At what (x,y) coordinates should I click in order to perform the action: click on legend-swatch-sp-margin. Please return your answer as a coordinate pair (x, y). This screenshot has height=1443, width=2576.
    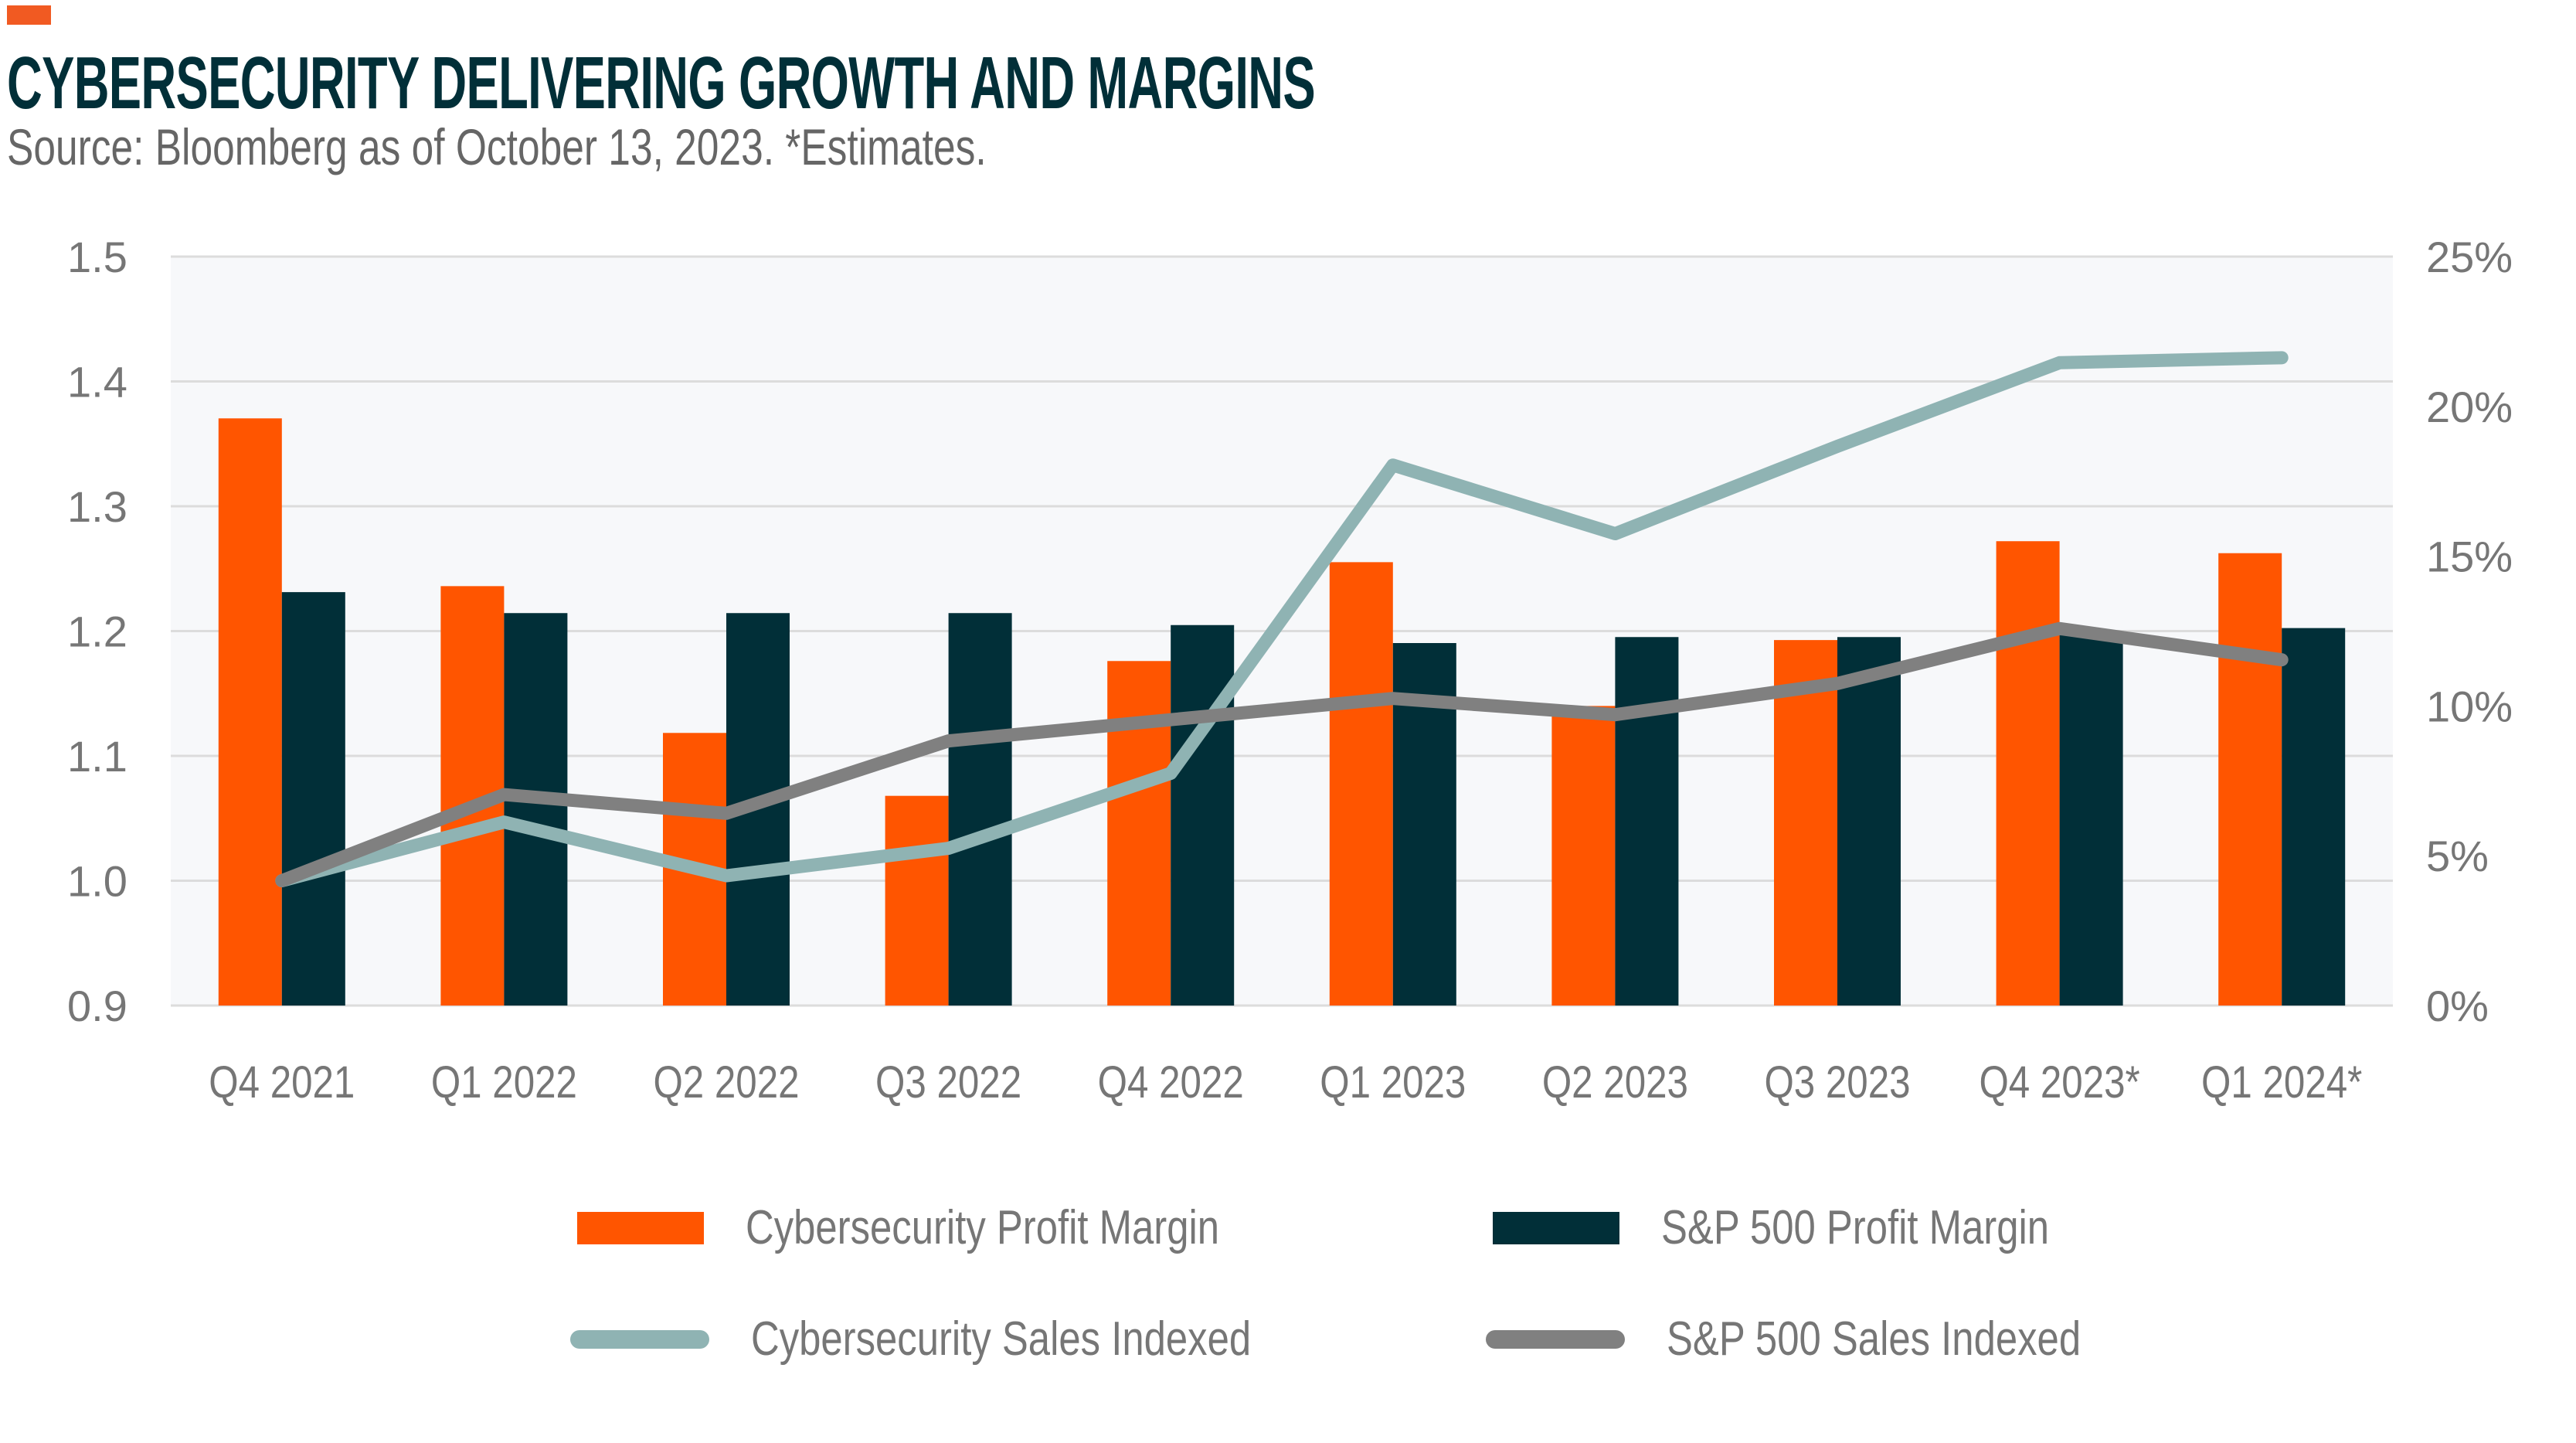
    Looking at the image, I should click on (1556, 1227).